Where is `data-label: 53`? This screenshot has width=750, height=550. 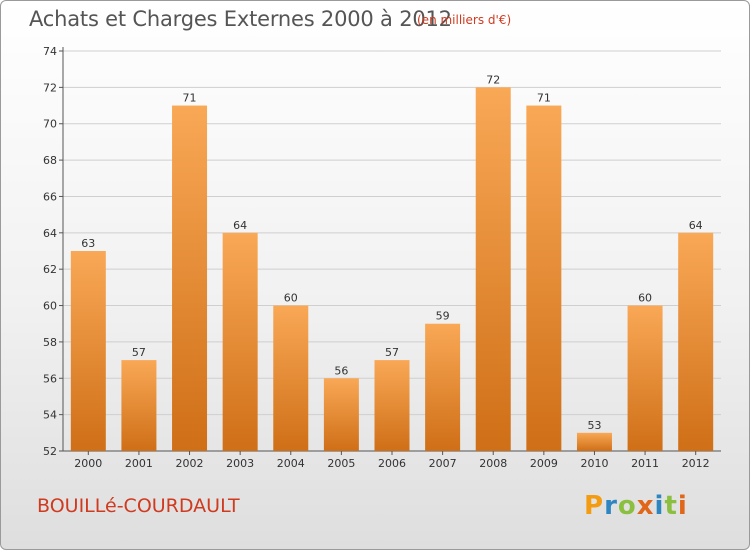 data-label: 53 is located at coordinates (594, 425).